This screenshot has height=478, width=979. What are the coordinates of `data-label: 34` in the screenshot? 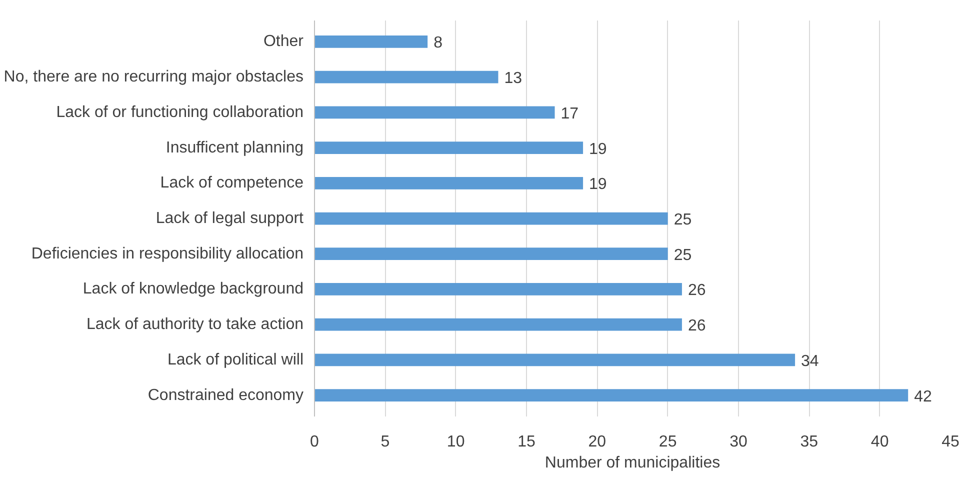 It's located at (810, 361).